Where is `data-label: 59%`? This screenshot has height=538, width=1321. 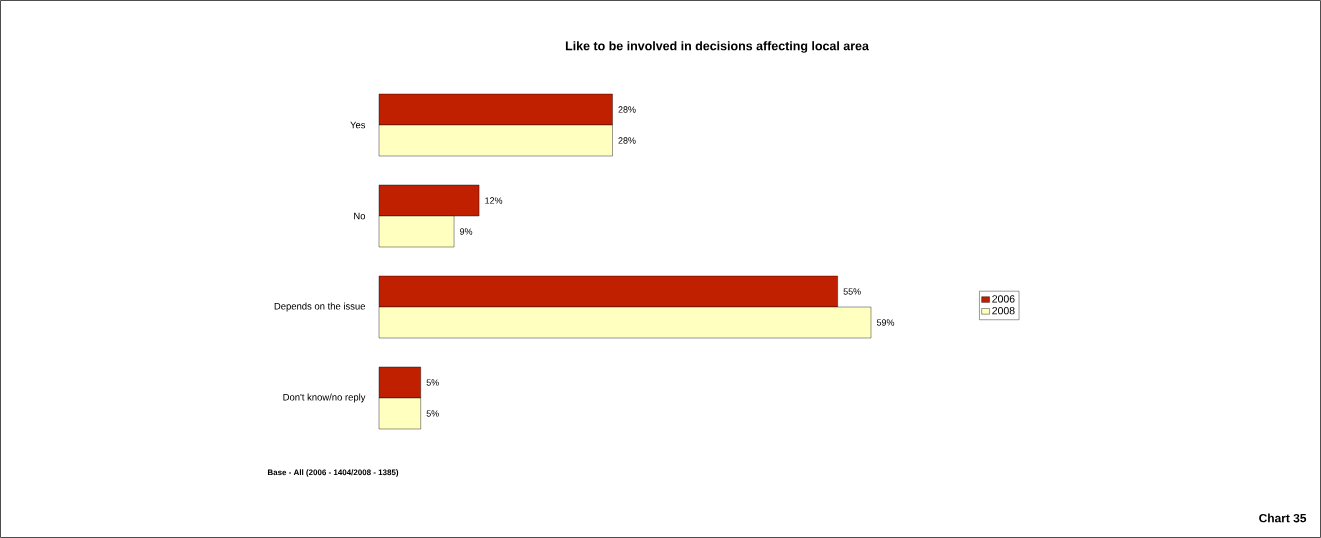
data-label: 59% is located at coordinates (885, 322).